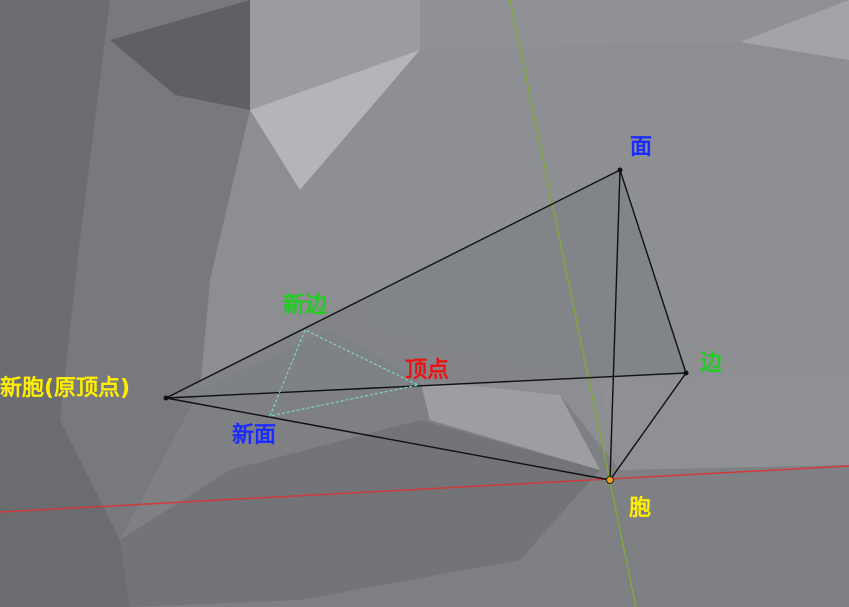 The height and width of the screenshot is (607, 849). What do you see at coordinates (344, 373) in the screenshot?
I see `section-triangle` at bounding box center [344, 373].